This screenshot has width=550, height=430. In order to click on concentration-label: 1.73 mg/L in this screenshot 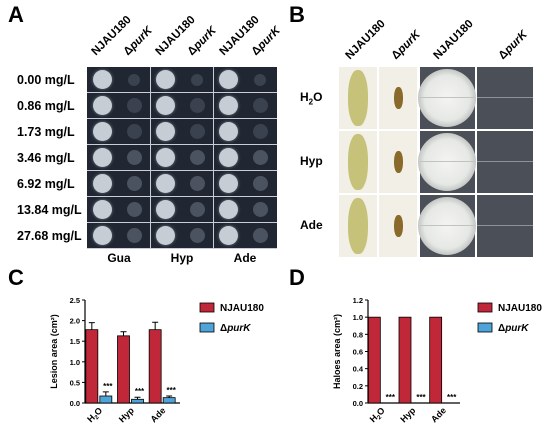, I will do `click(46, 132)`.